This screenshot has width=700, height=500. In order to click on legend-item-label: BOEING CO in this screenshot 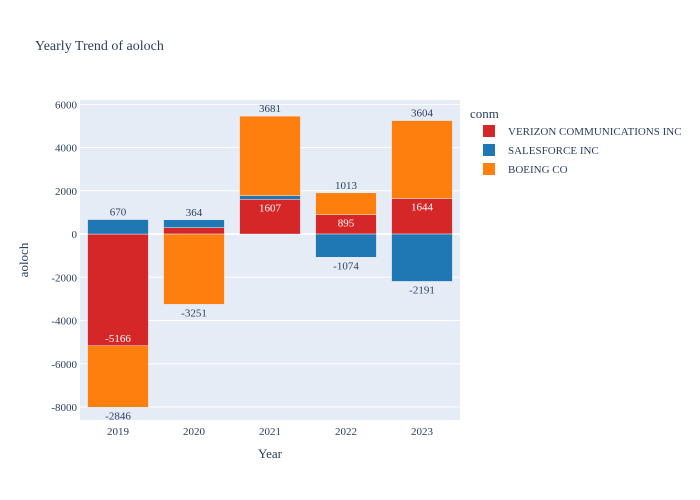, I will do `click(538, 170)`.